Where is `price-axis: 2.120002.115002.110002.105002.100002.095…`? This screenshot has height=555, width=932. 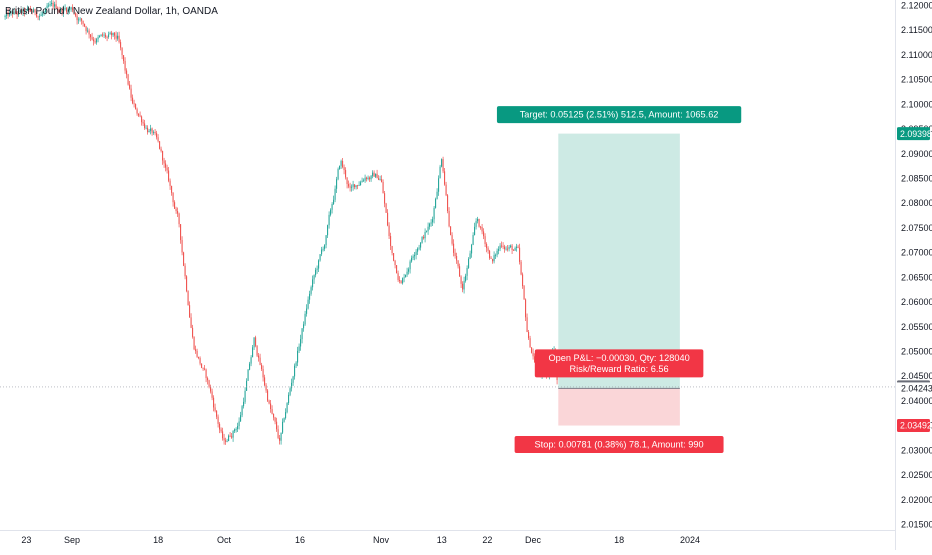 price-axis: 2.120002.115002.110002.105002.100002.095… is located at coordinates (913, 275).